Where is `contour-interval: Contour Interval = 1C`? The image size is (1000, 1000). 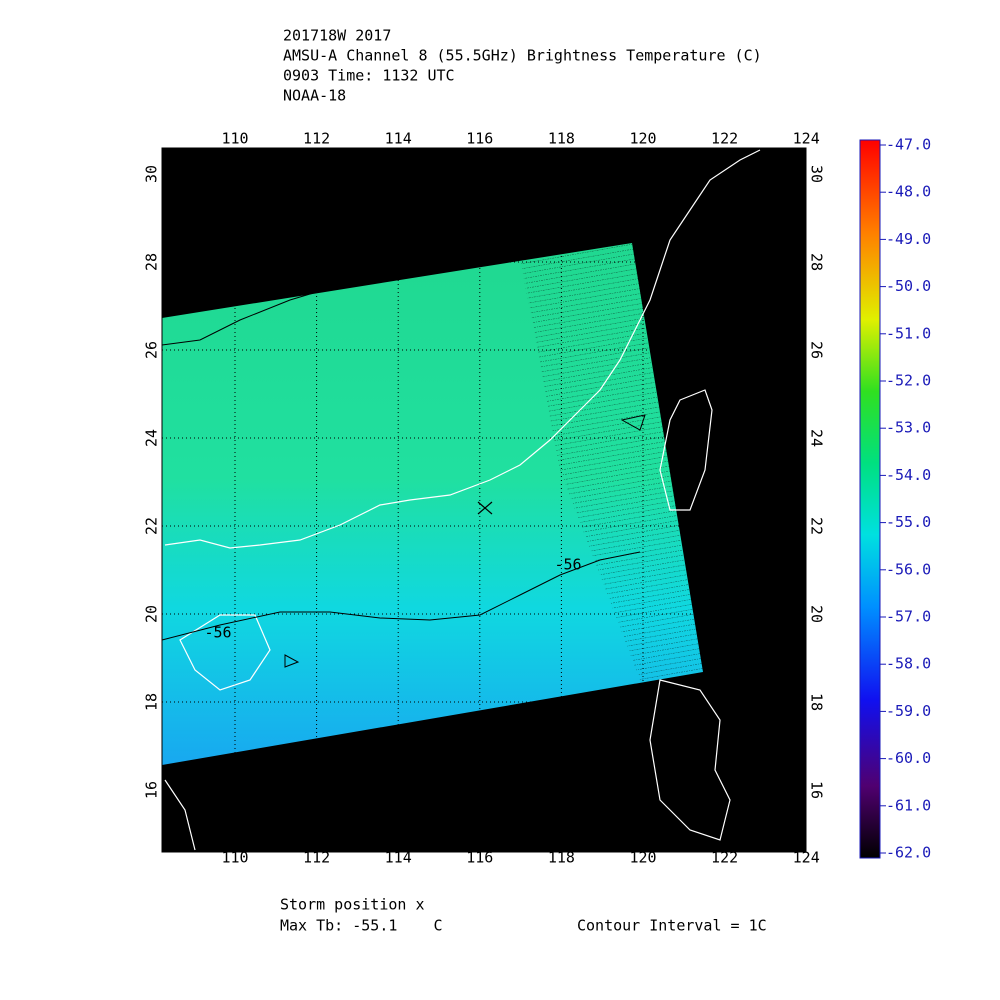 contour-interval: Contour Interval = 1C is located at coordinates (672, 926).